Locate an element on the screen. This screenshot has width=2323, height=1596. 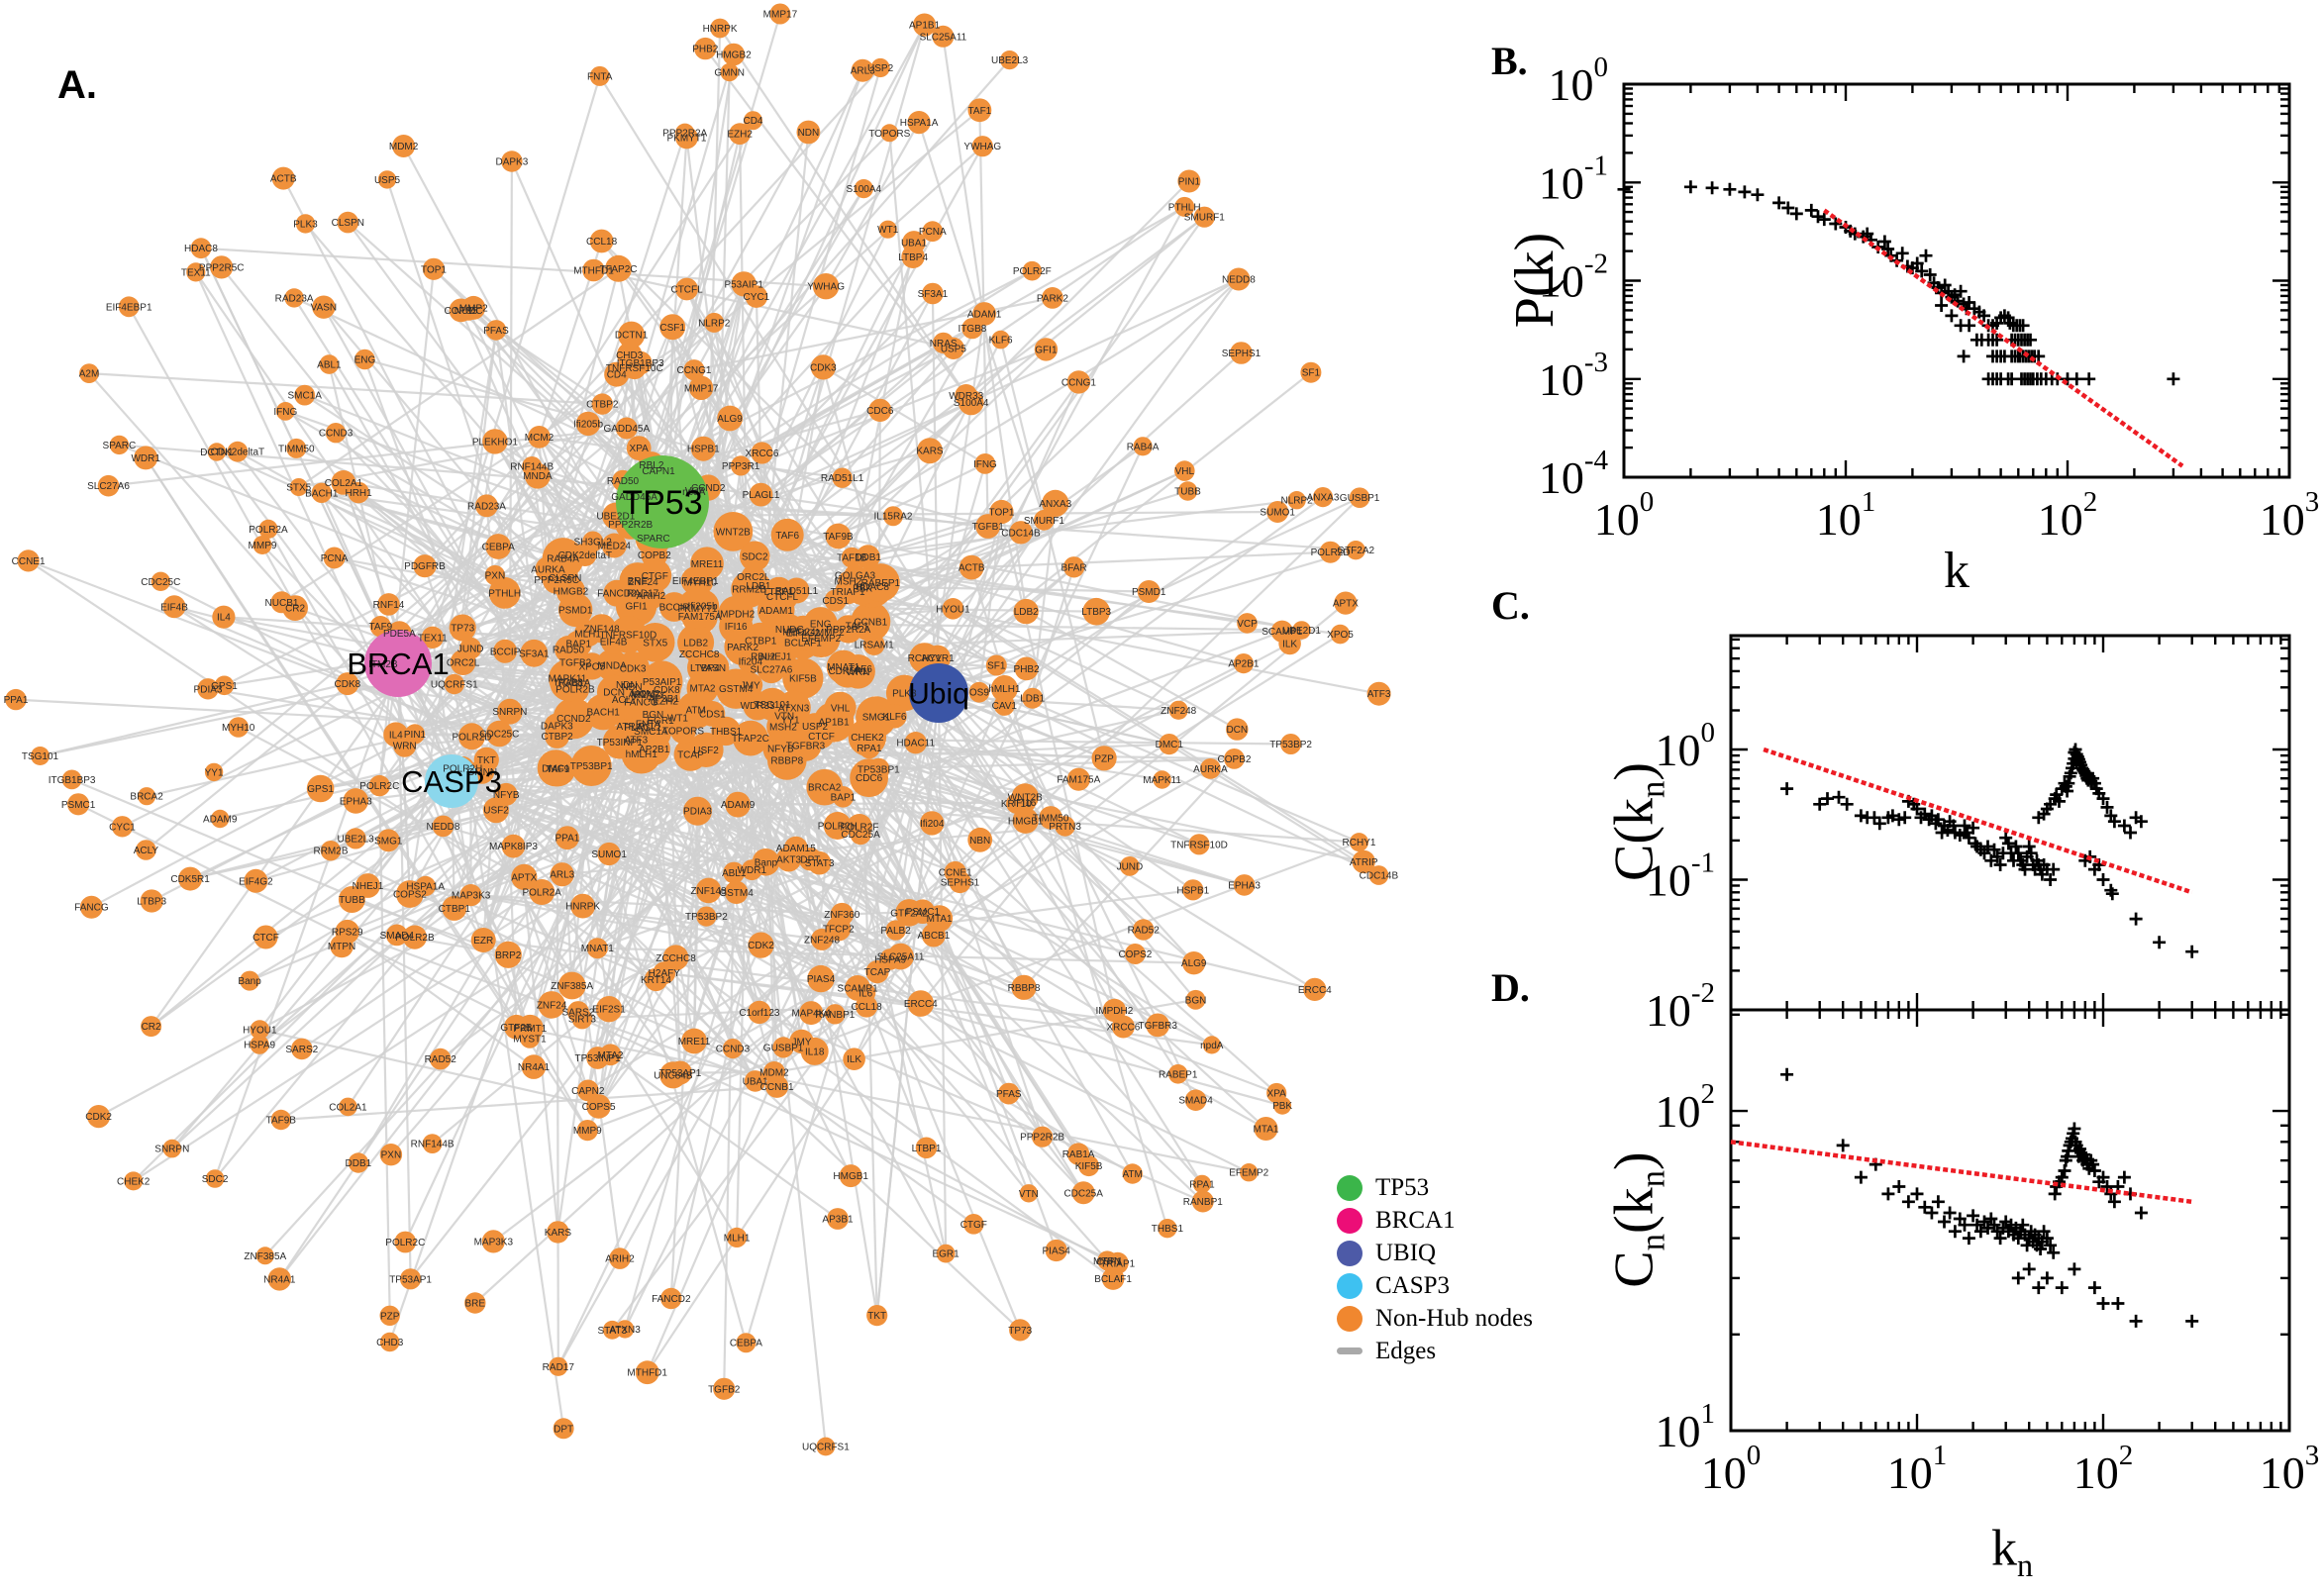
plot-b-scatter is located at coordinates (1899, 283).